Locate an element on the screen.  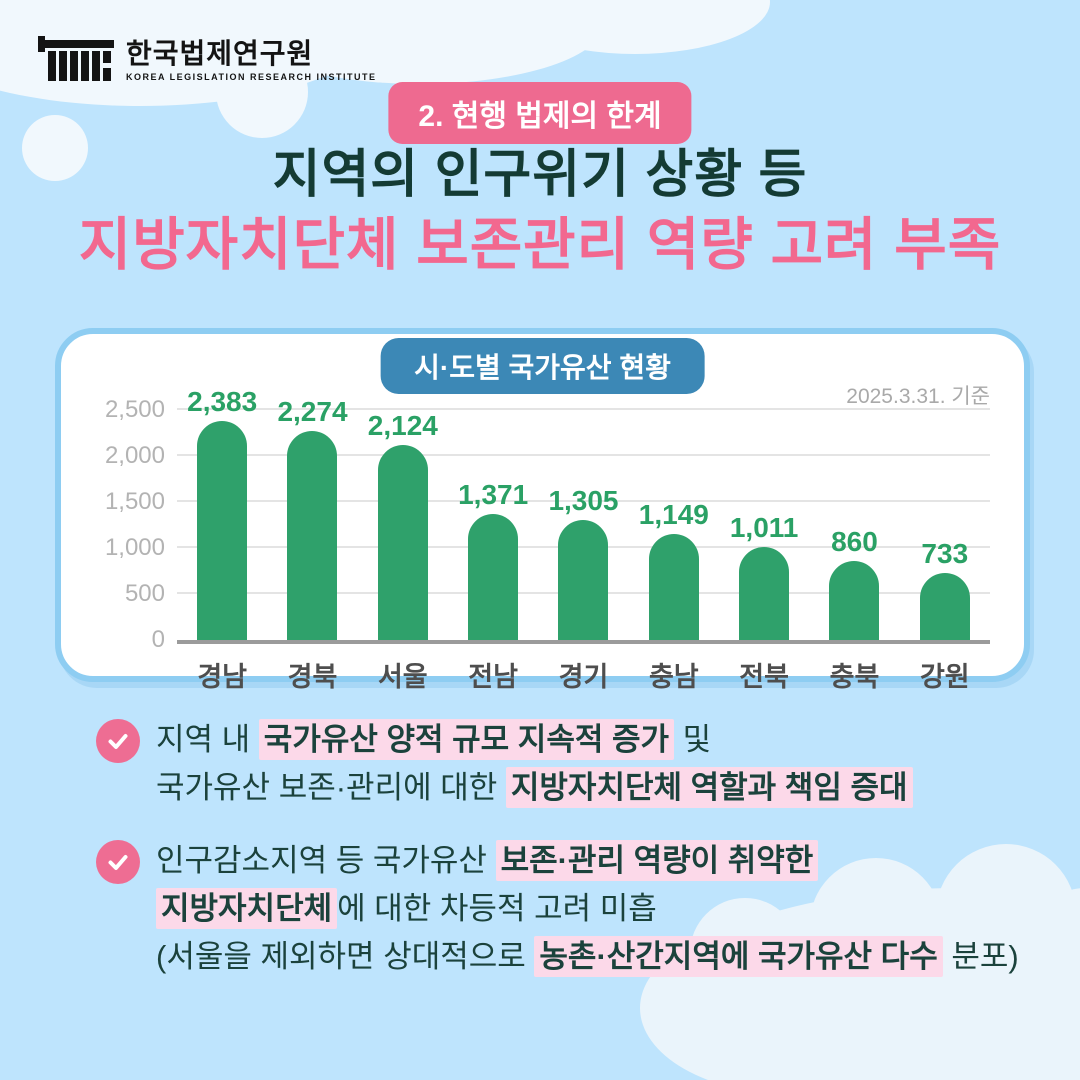
text-segment: 지역 내 is located at coordinates (207, 739).